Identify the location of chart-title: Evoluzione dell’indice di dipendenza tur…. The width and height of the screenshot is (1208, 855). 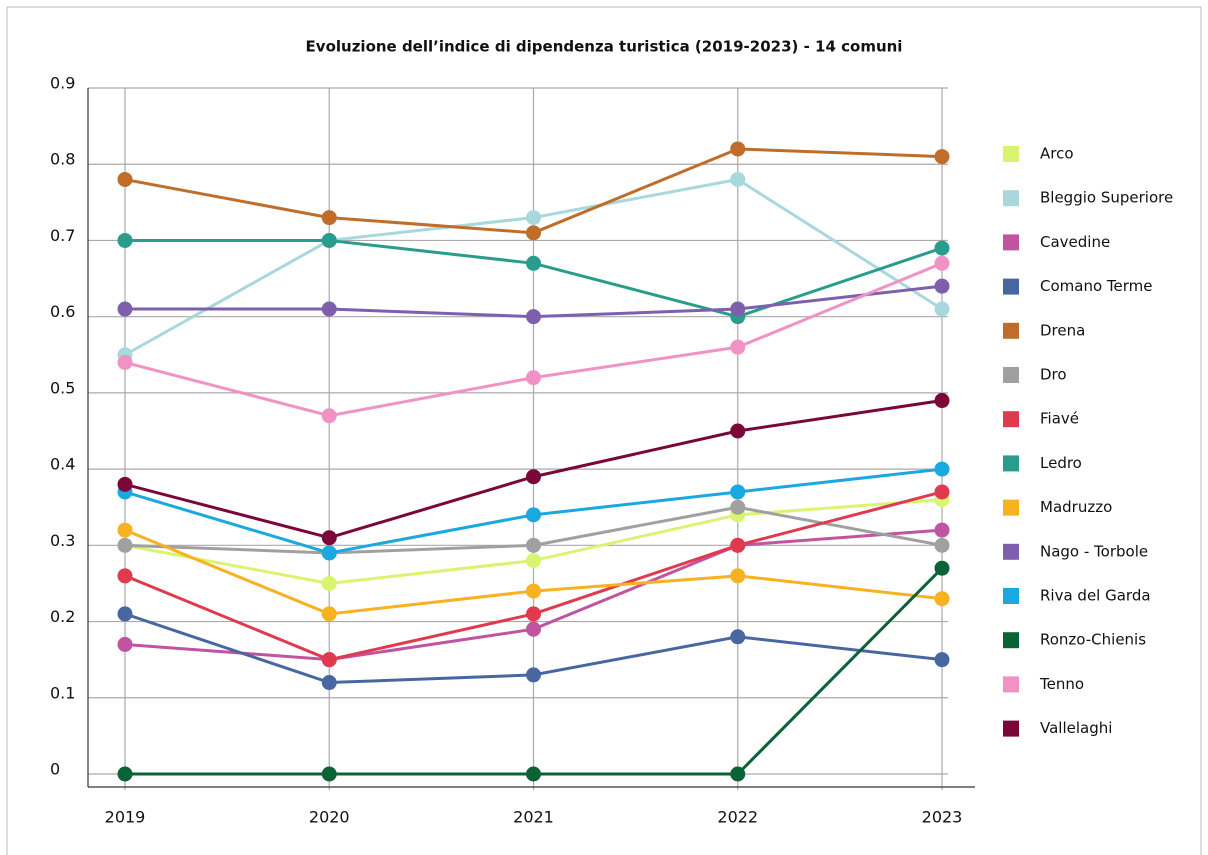
(604, 47).